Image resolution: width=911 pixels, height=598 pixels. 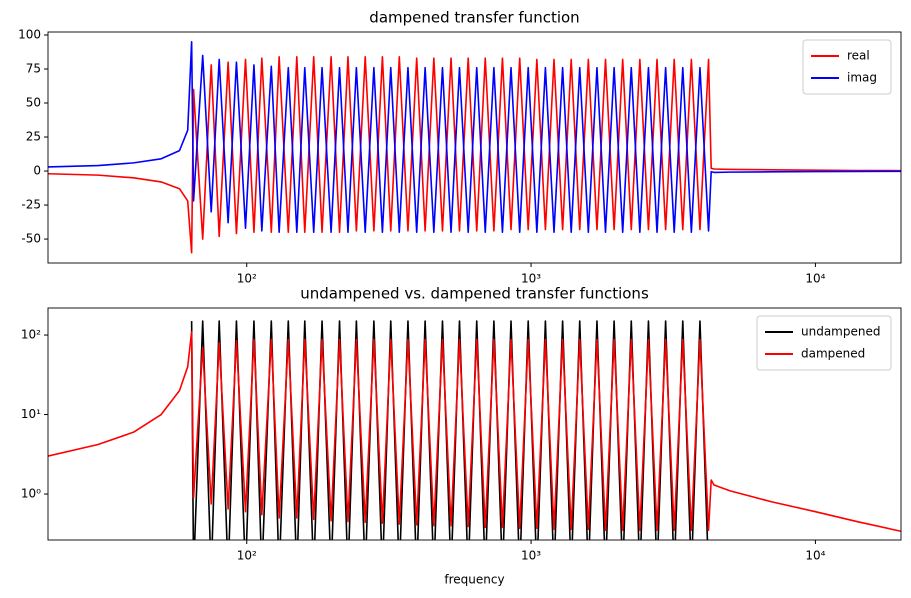 What do you see at coordinates (833, 354) in the screenshot?
I see `legend-label: dampened` at bounding box center [833, 354].